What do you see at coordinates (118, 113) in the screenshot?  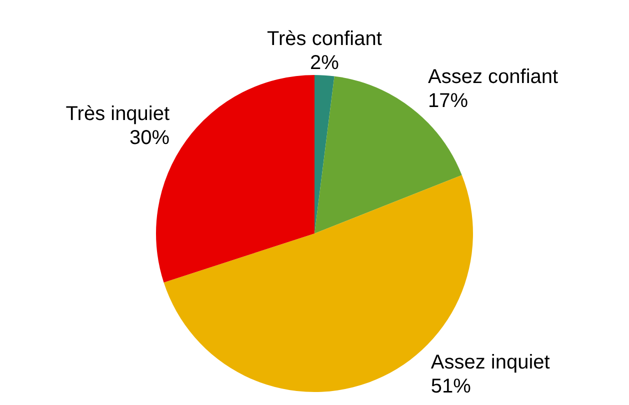 I see `slice-label: Très inquiet` at bounding box center [118, 113].